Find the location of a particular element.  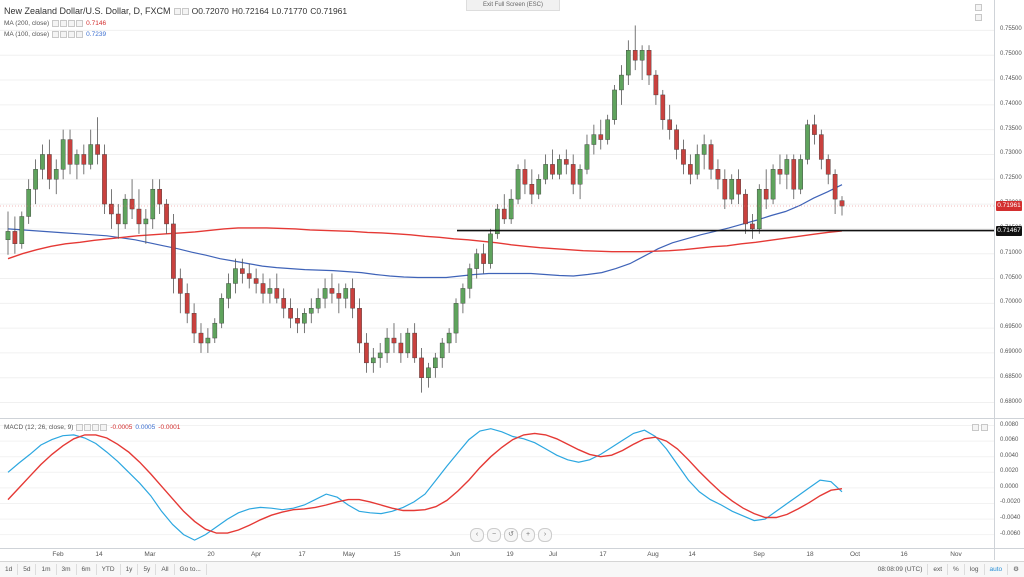

ma200-buttons is located at coordinates (68, 23).